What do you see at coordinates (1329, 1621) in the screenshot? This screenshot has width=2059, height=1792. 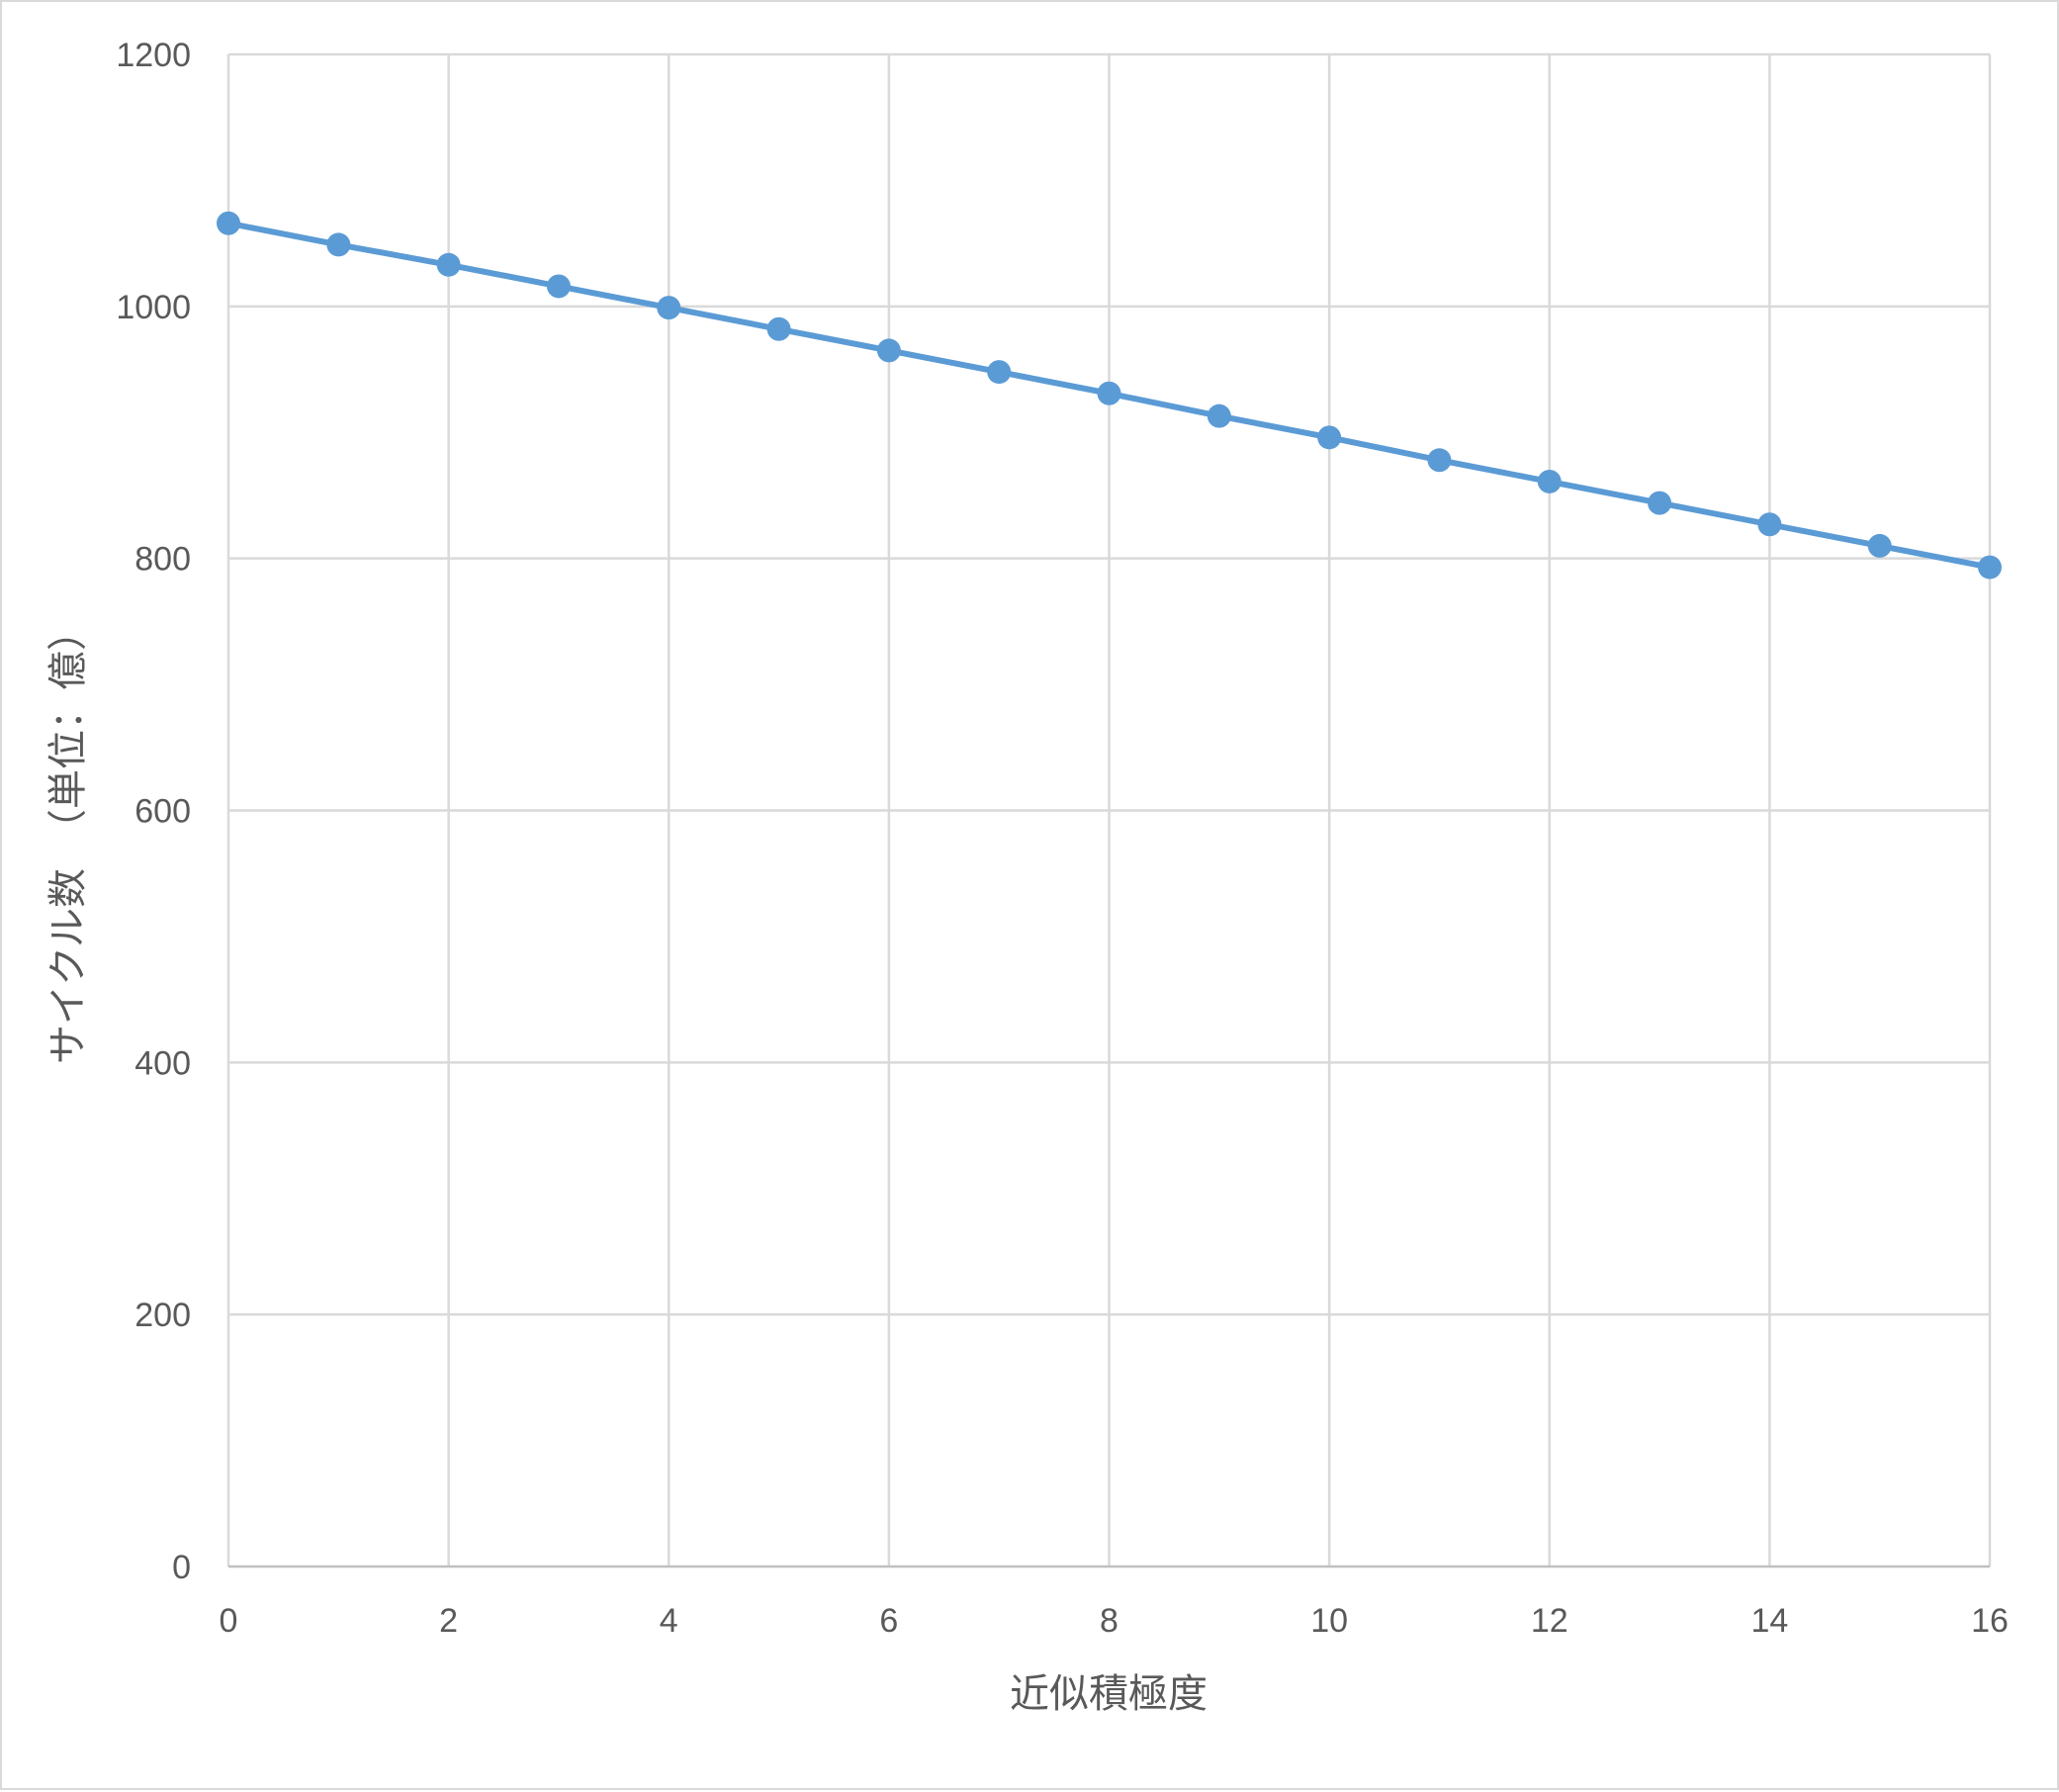 I see `x-tick-label: 10` at bounding box center [1329, 1621].